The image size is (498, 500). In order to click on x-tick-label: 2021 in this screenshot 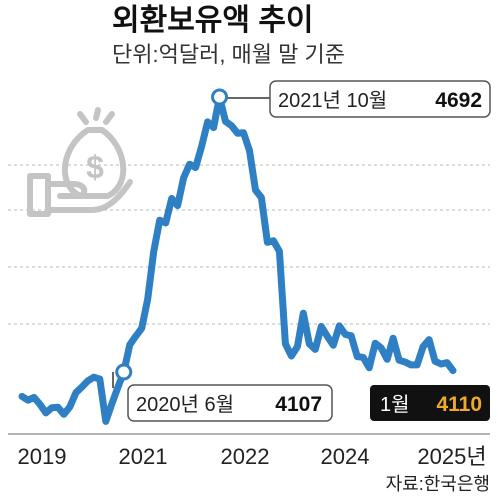, I will do `click(143, 456)`.